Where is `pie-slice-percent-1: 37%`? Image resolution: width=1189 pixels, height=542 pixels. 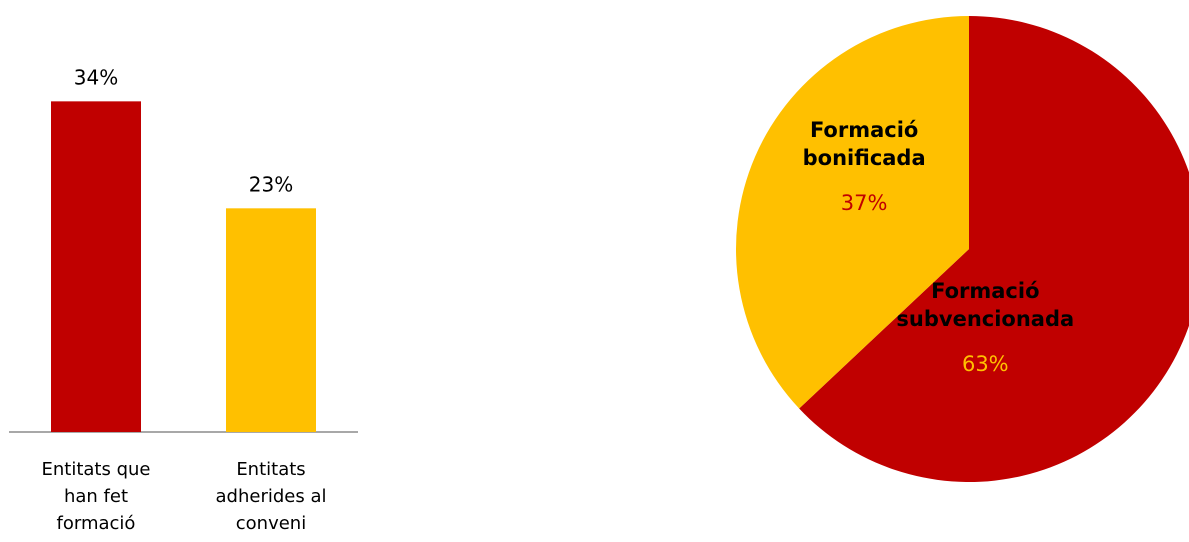 pie-slice-percent-1: 37% is located at coordinates (864, 203).